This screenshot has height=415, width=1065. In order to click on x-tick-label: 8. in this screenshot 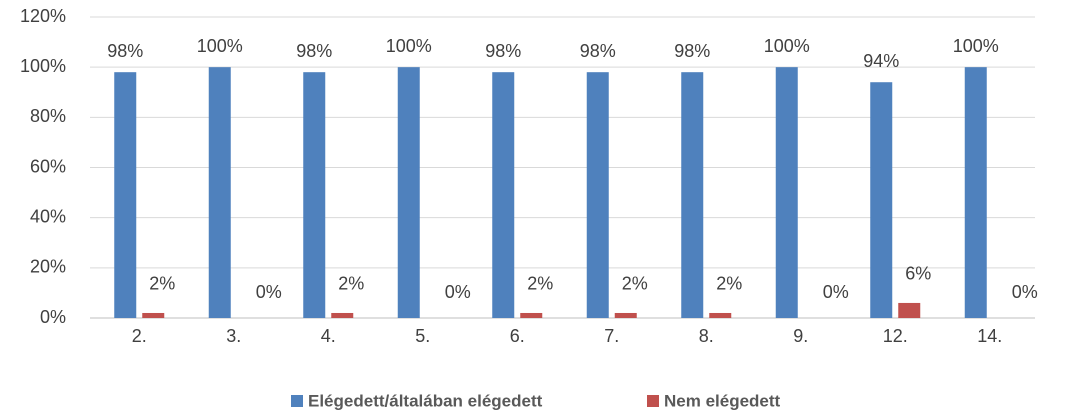, I will do `click(706, 336)`.